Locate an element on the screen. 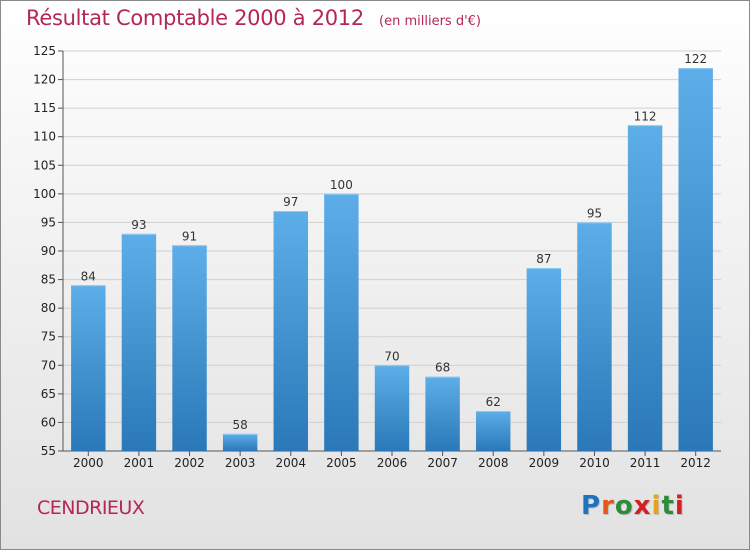 The width and height of the screenshot is (750, 550). x-tick-label: 2010 is located at coordinates (594, 463).